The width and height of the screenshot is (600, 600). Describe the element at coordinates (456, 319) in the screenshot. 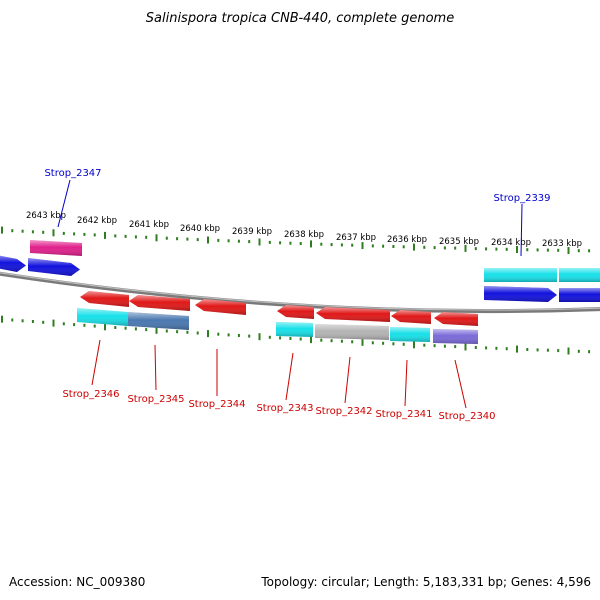

I see `gene-strop-2340-arrow-shading` at that location.